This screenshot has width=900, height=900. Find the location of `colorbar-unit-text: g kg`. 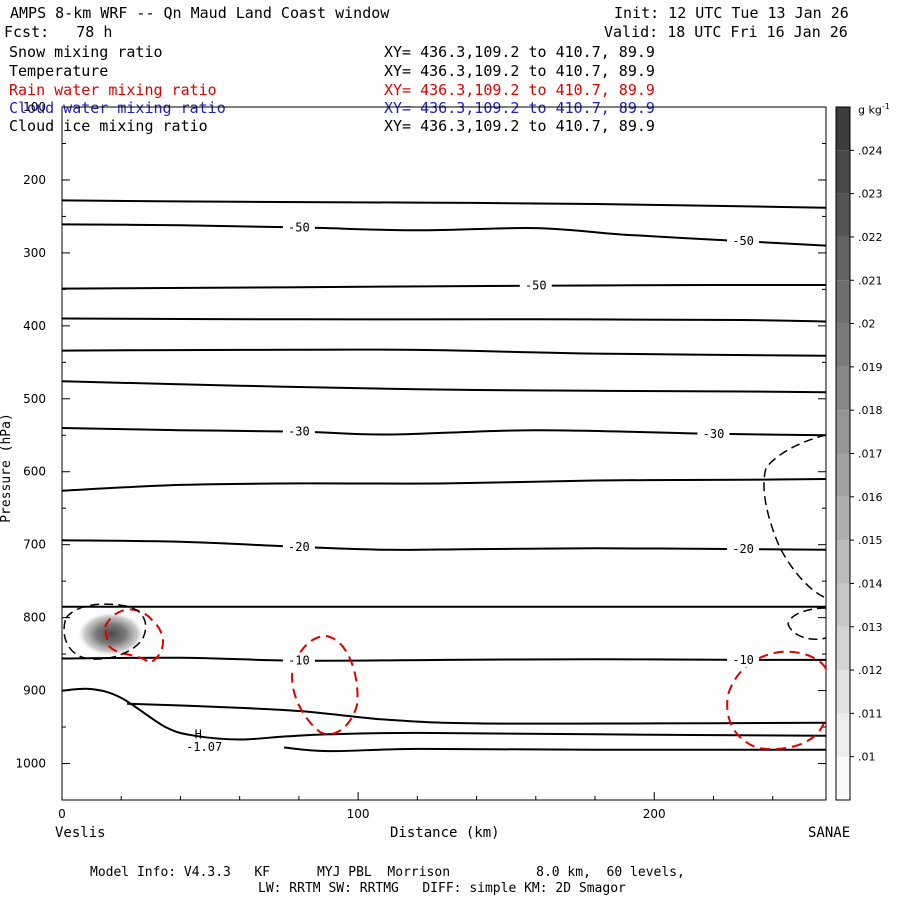

colorbar-unit-text: g kg is located at coordinates (870, 110).